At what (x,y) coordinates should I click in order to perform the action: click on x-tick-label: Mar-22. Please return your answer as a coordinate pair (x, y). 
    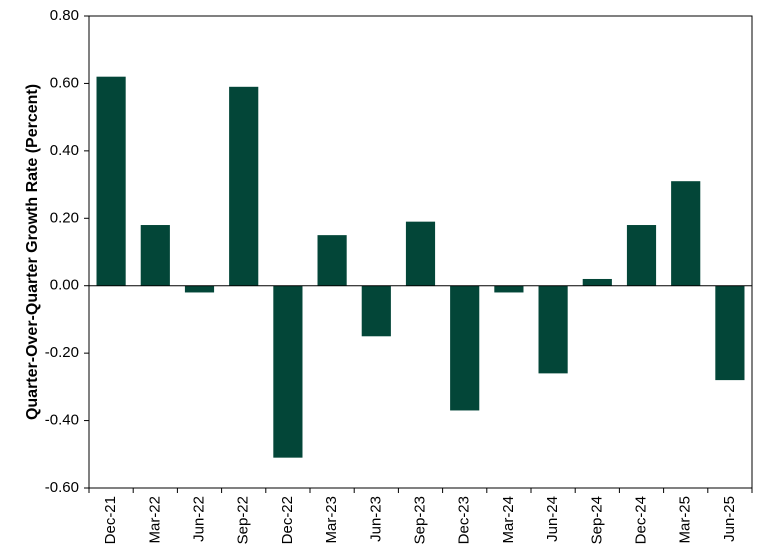
    Looking at the image, I should click on (154, 520).